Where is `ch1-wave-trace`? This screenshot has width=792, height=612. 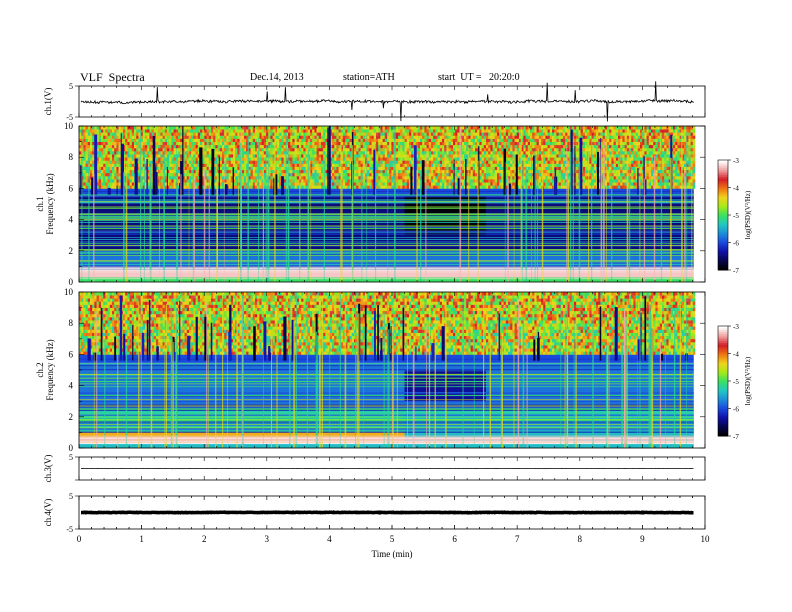 ch1-wave-trace is located at coordinates (387, 101).